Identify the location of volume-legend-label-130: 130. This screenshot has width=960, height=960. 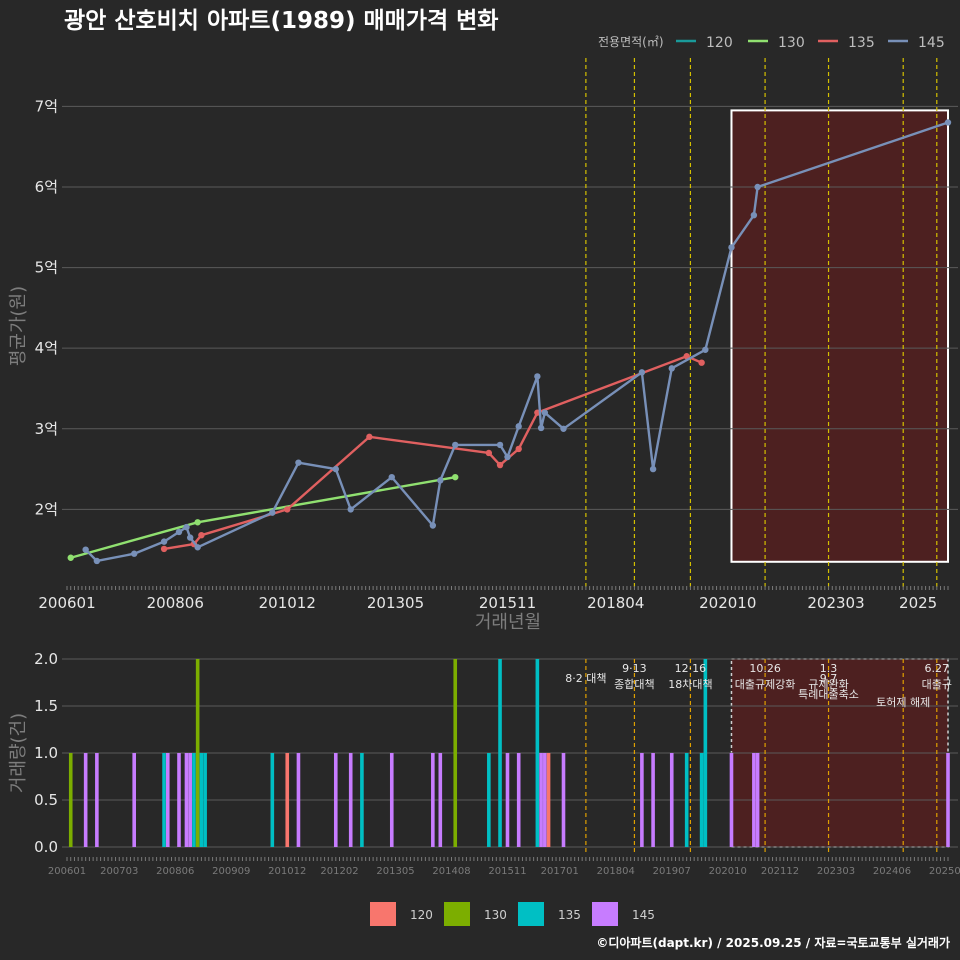
(495, 915).